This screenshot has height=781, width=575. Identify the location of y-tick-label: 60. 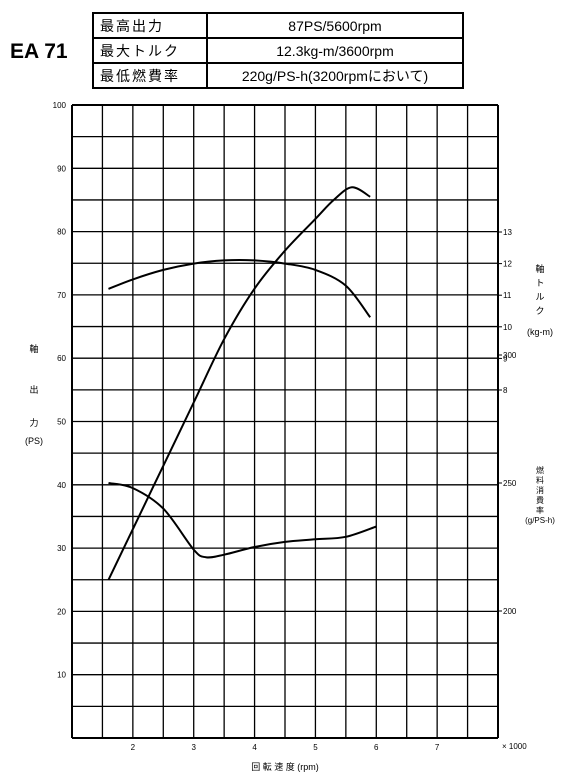
(61, 358).